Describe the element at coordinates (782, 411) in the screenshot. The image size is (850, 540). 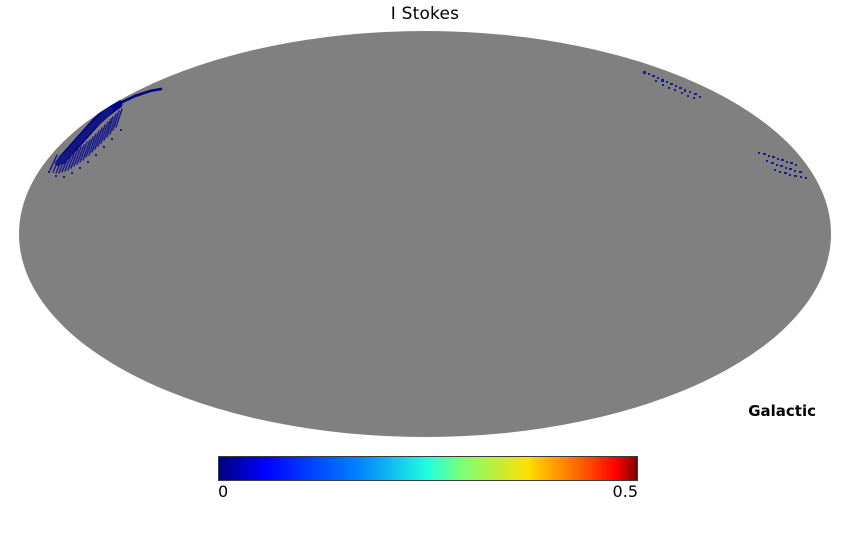
I see `coordinate-system-label: Galactic` at that location.